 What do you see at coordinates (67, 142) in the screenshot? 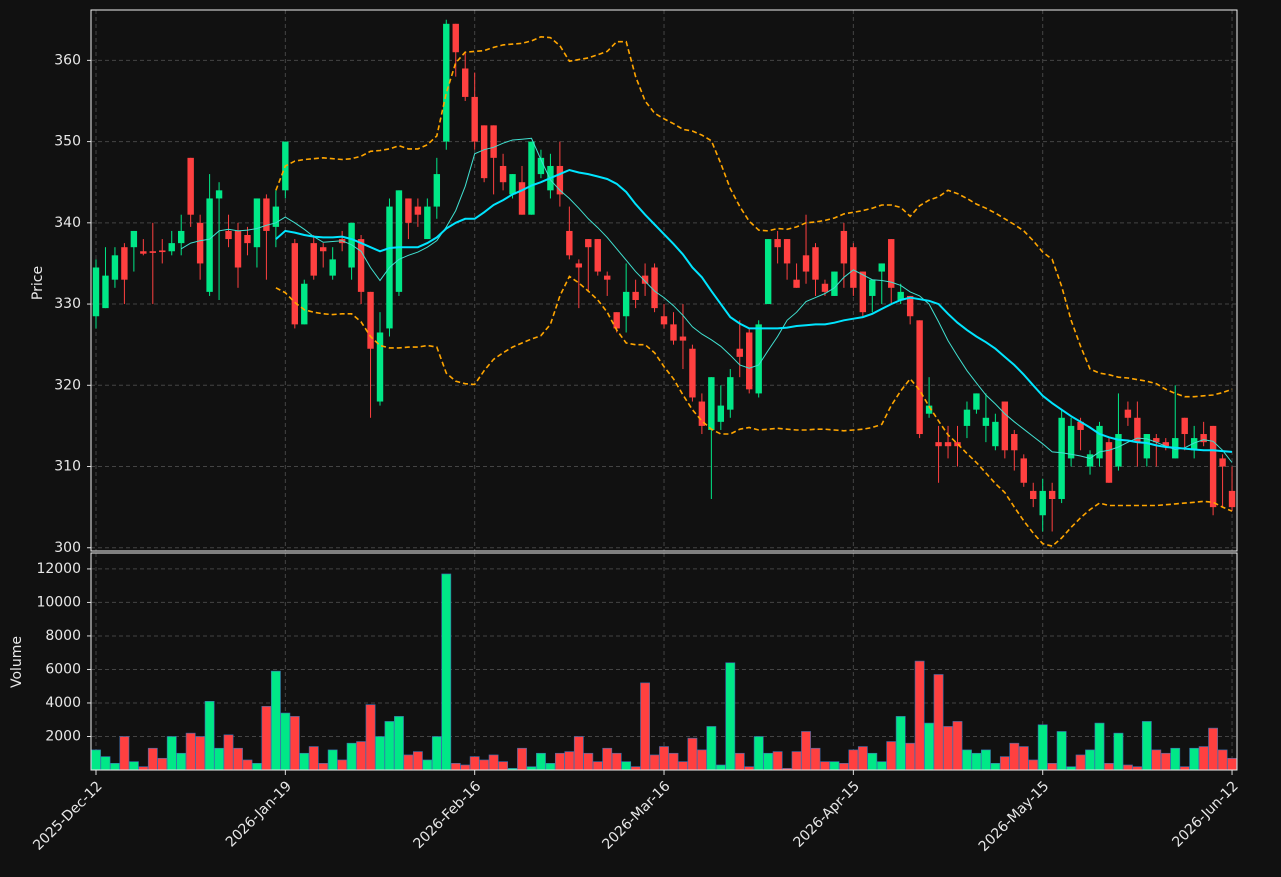
I see `y-tick-label: 350` at bounding box center [67, 142].